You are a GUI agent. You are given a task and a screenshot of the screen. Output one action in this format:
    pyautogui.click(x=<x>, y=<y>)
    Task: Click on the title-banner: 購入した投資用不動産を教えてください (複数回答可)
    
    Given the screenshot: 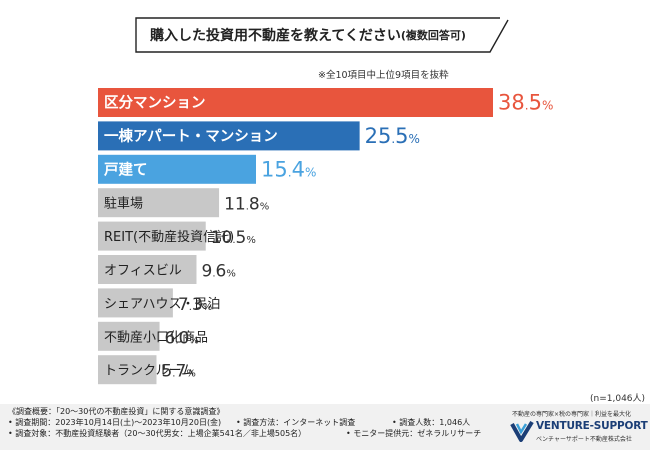 What is the action you would take?
    pyautogui.click(x=324, y=35)
    